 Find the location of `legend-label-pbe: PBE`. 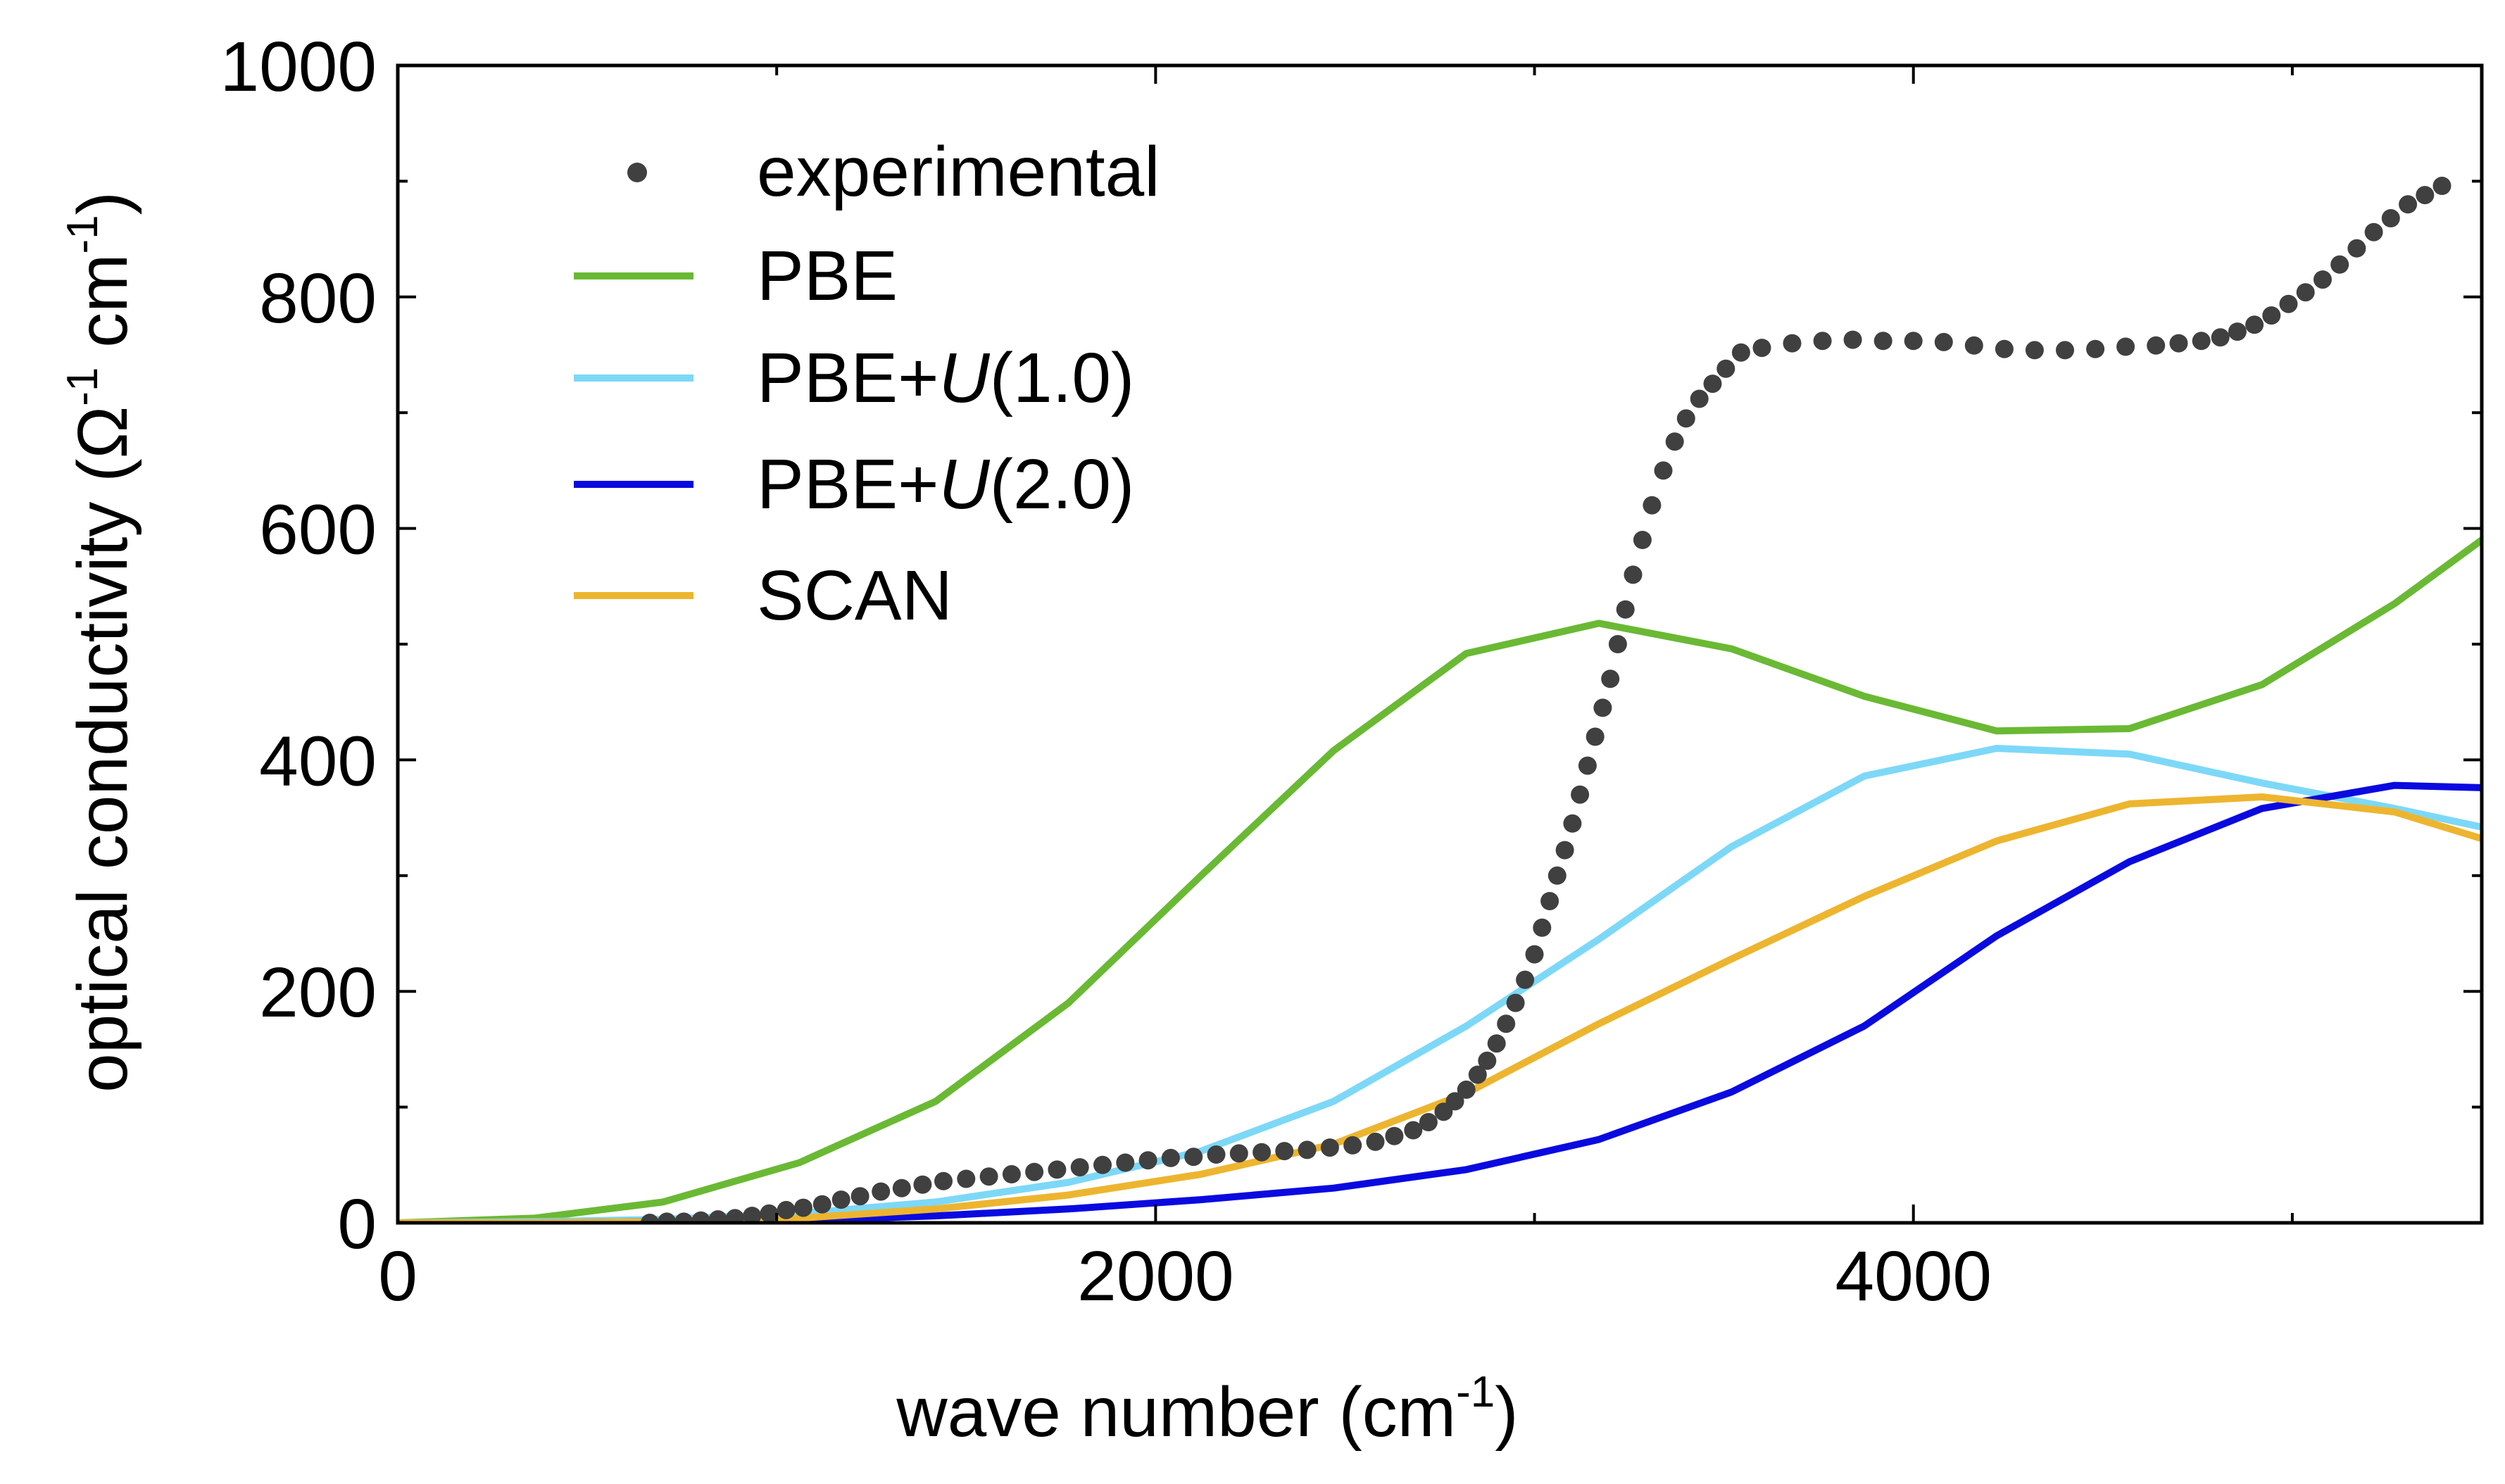

legend-label-pbe: PBE is located at coordinates (827, 276).